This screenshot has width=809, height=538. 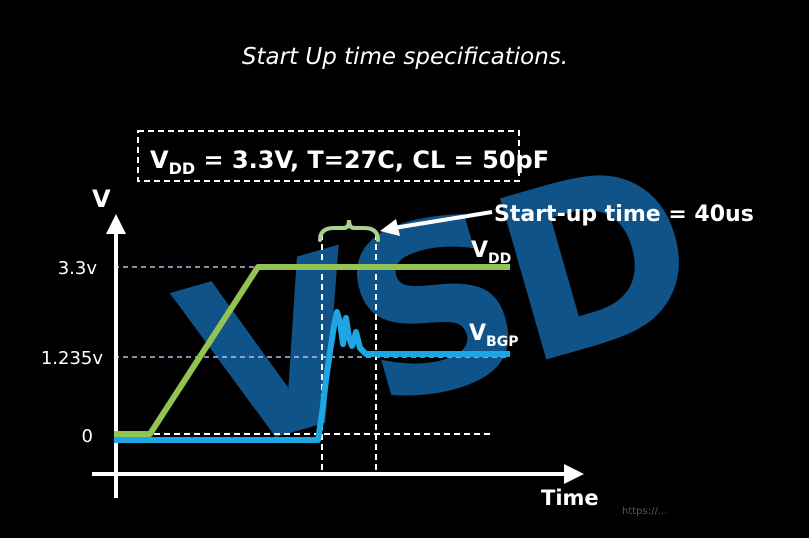 I want to click on conditions-text: VDD = 3.3V, T=27C, CL = 50pF, so click(x=349, y=162).